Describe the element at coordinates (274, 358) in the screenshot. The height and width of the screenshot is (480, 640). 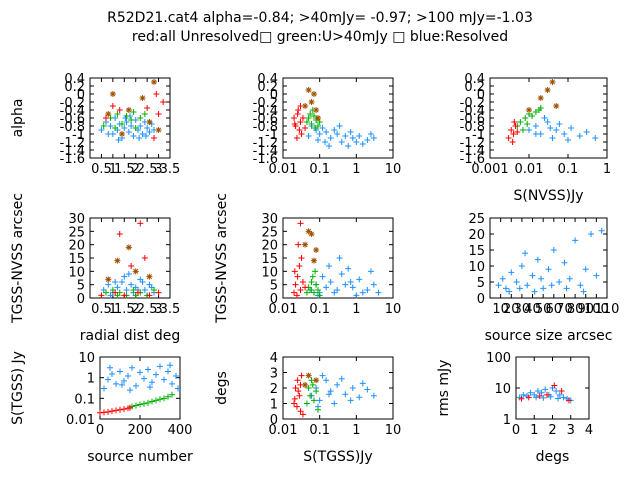
I see `y-tick-label: 4` at that location.